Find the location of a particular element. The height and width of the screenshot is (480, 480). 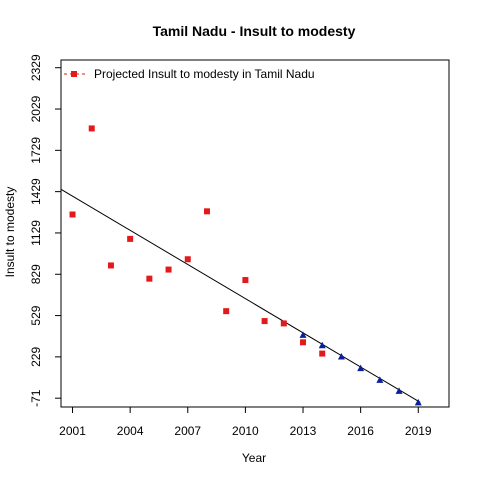

x-tick-label: 2007 is located at coordinates (187, 431).